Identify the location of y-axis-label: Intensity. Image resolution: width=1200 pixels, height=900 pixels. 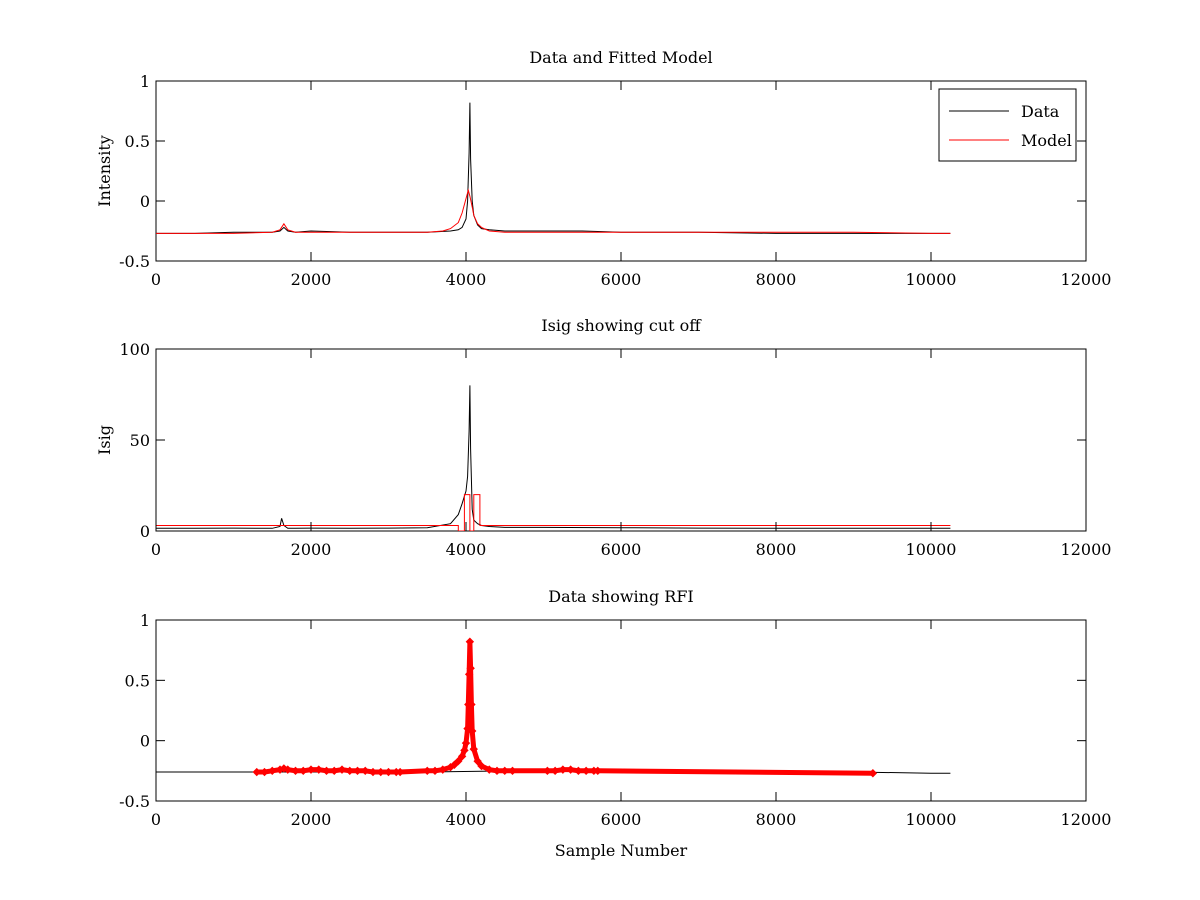
(104, 171).